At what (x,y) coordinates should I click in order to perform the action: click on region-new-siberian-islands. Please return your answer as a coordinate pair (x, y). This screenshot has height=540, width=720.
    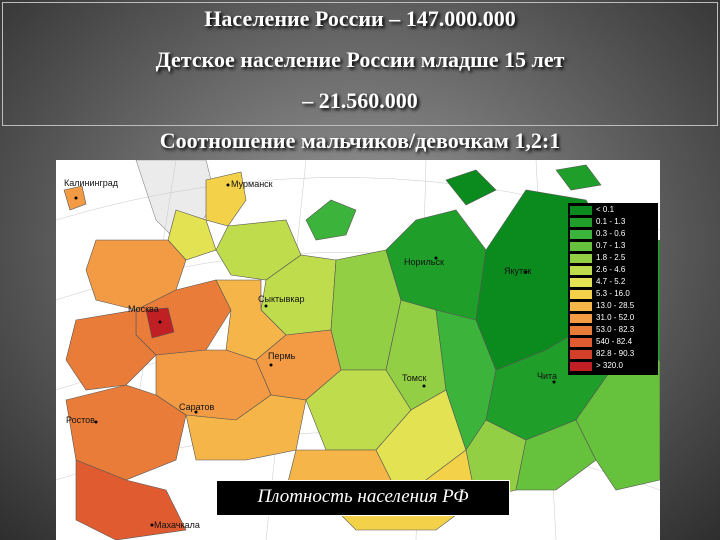
    Looking at the image, I should click on (578, 177).